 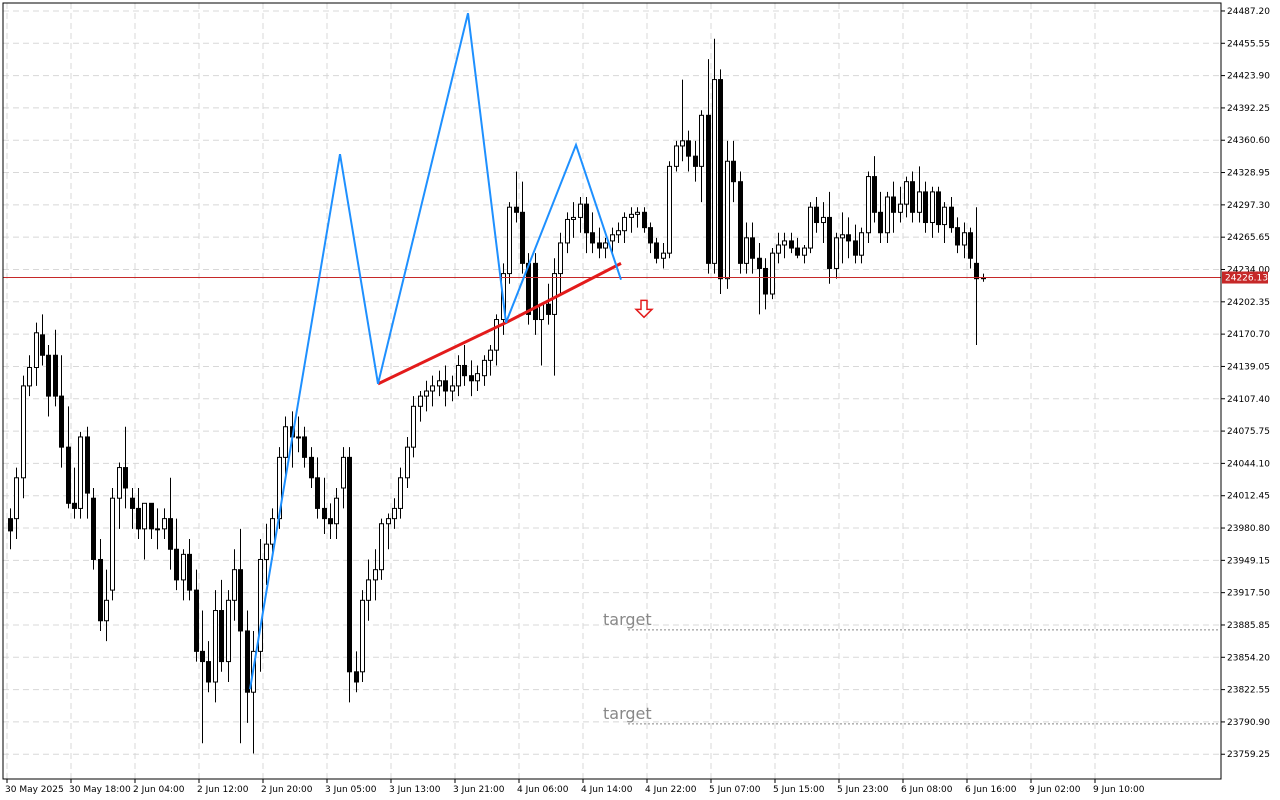 What do you see at coordinates (479, 790) in the screenshot?
I see `x-tick-label: 3 Jun 21:00` at bounding box center [479, 790].